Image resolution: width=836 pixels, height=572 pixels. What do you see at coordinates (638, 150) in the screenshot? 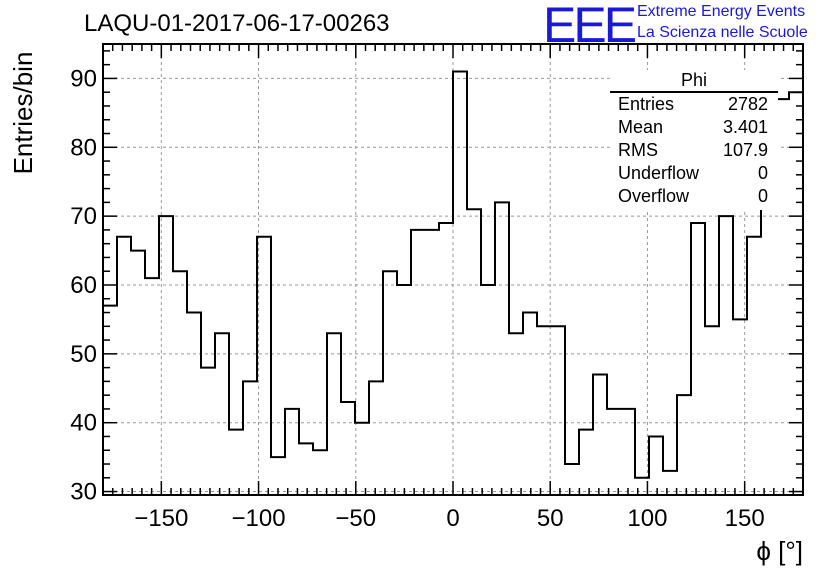
I see `stats-label: RMS` at bounding box center [638, 150].